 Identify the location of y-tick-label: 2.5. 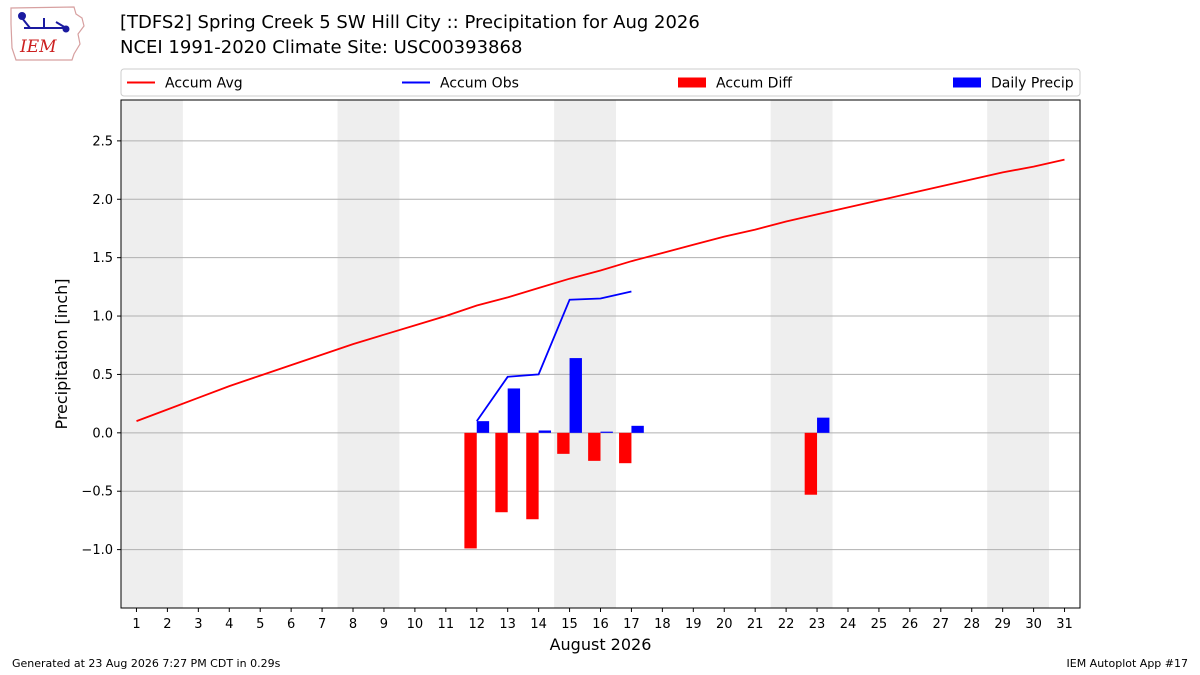
(102, 141).